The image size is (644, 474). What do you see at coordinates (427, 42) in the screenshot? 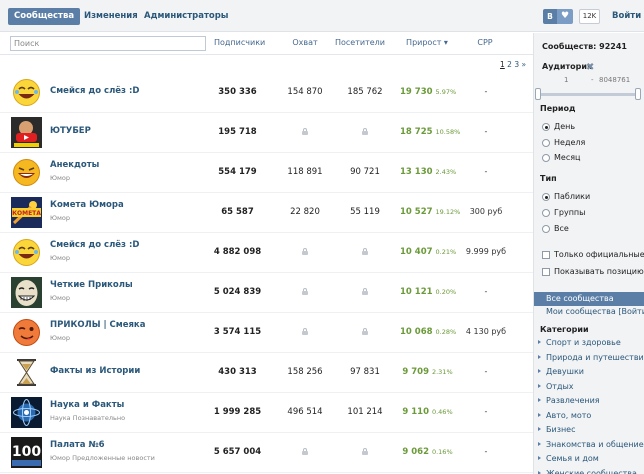
I see `column-growth: Прирост ▾` at bounding box center [427, 42].